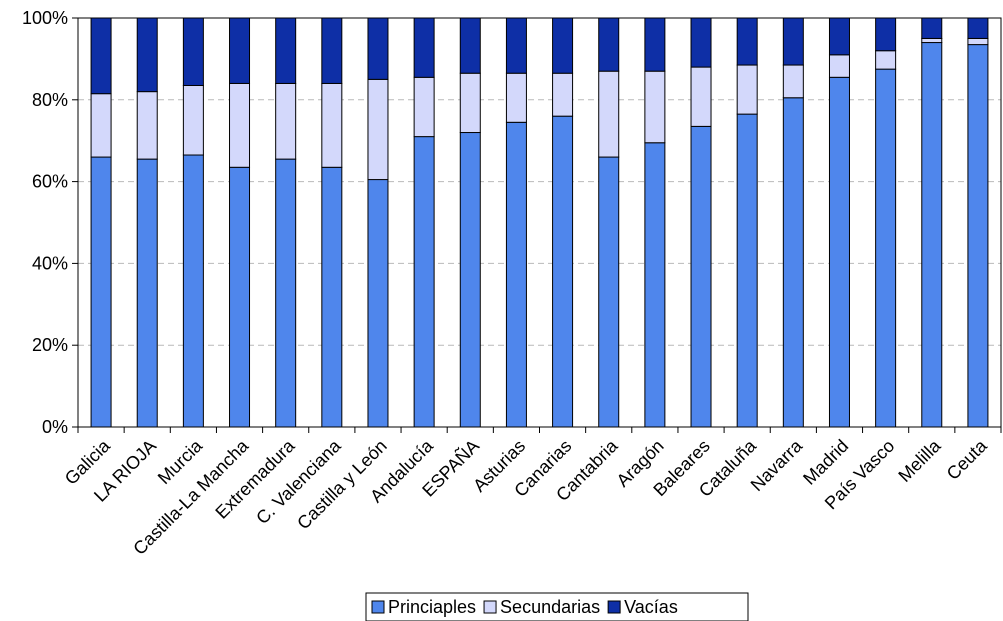 The image size is (1003, 621). I want to click on x-category-label: Navarra, so click(777, 465).